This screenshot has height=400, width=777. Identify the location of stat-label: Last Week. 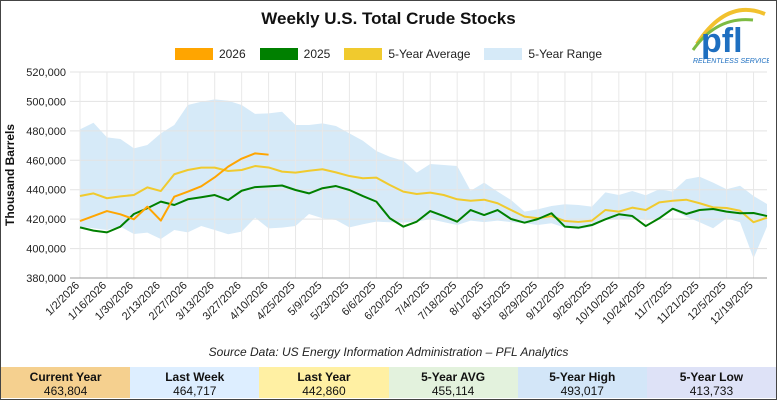
(195, 377).